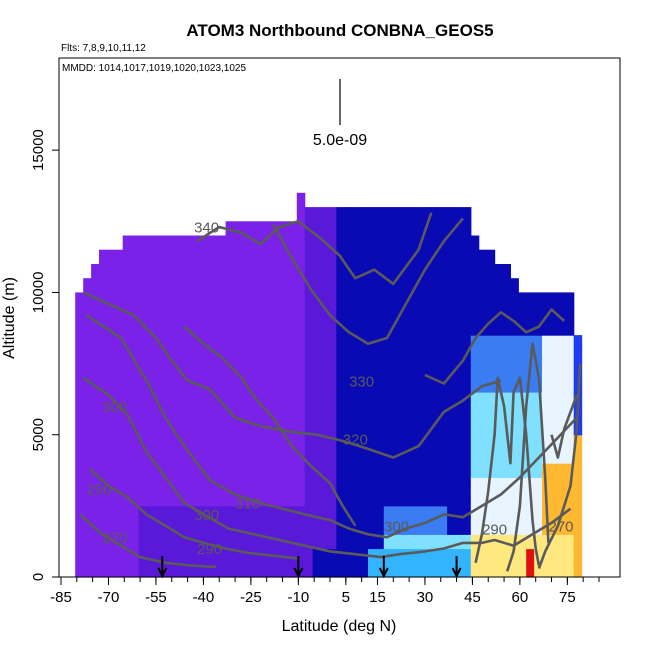 Image resolution: width=650 pixels, height=650 pixels. I want to click on chart-title: ATOM3 Northbound CONBNA_GEOS5, so click(339, 30).